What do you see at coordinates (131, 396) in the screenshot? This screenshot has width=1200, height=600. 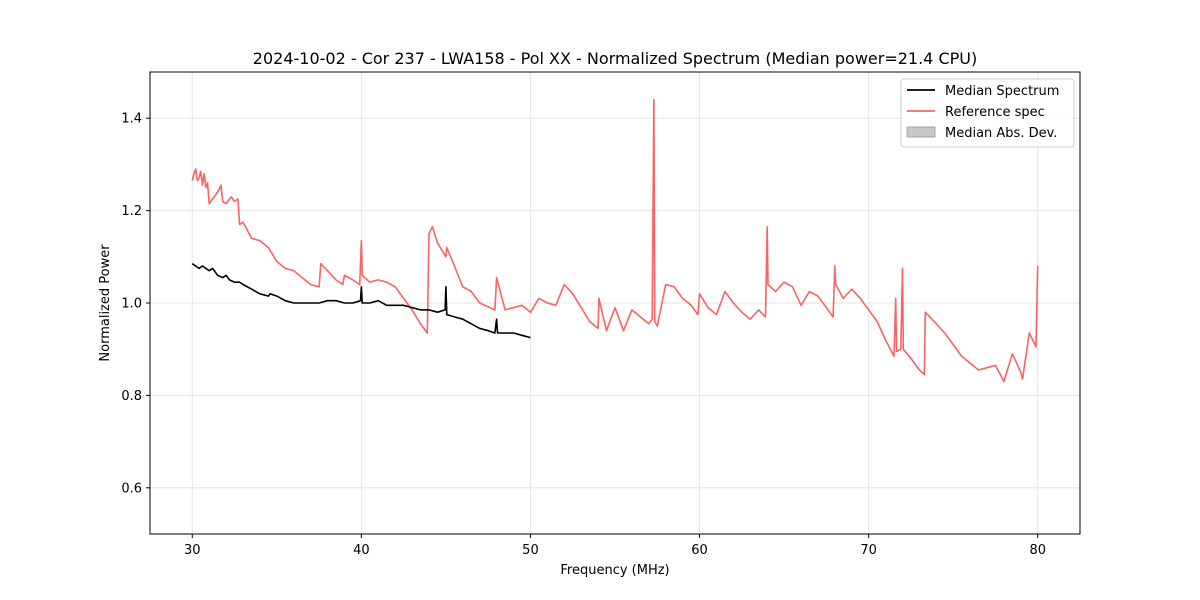 I see `y-tick-label: 0.8` at bounding box center [131, 396].